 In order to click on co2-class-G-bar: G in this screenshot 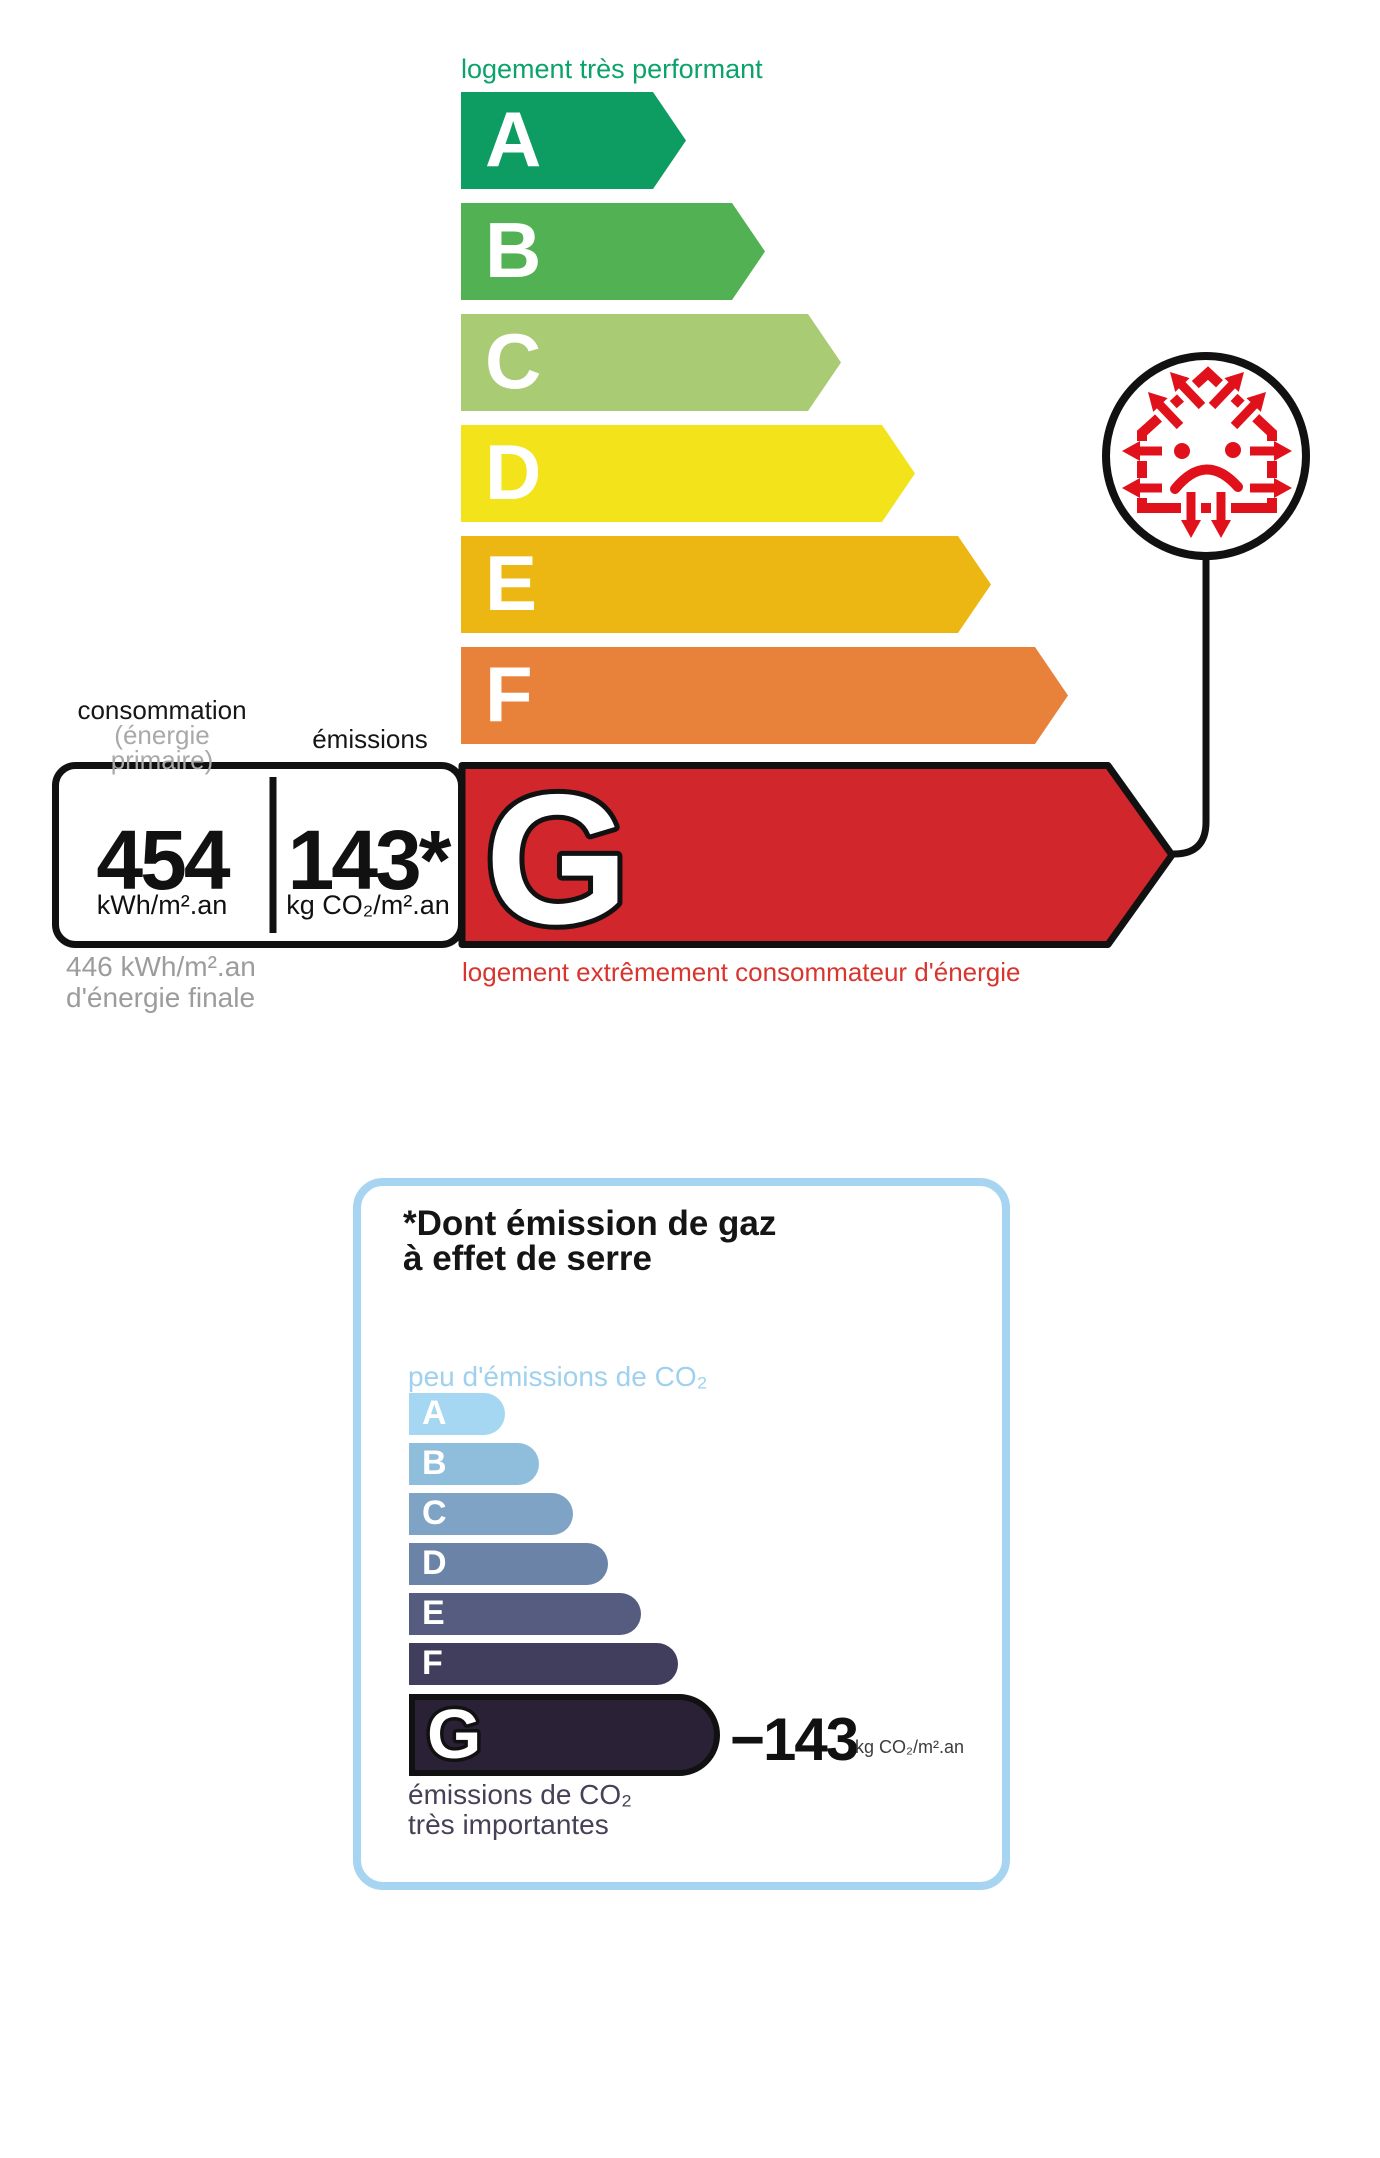, I will do `click(564, 1735)`.